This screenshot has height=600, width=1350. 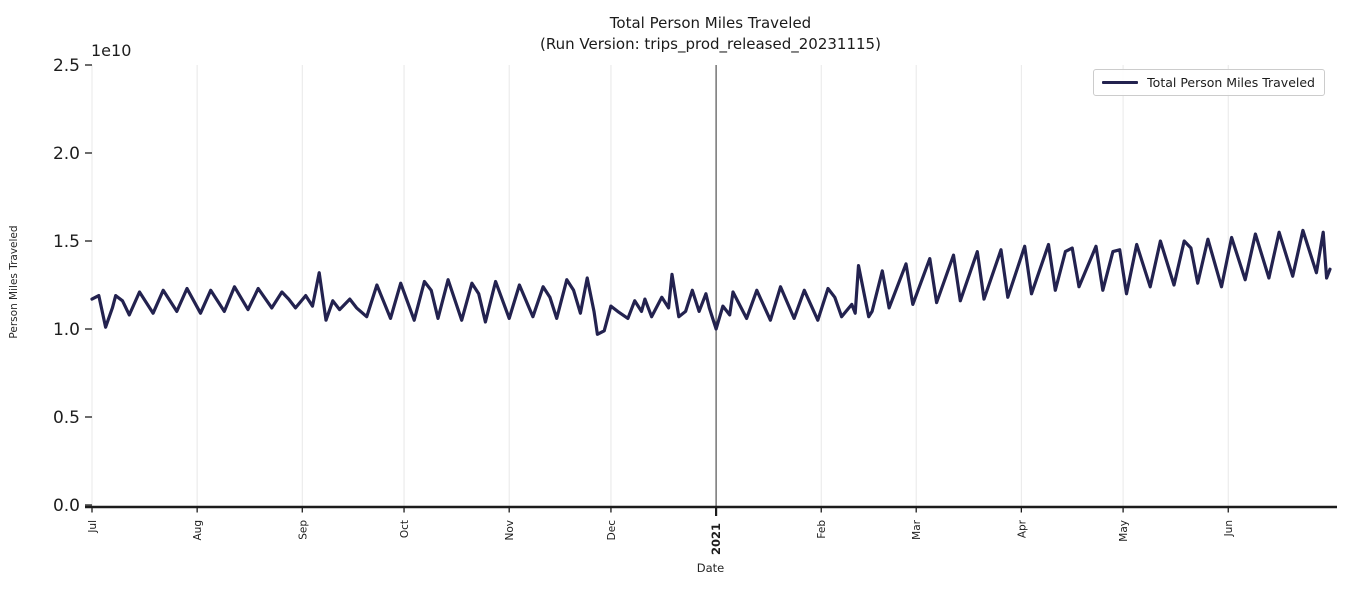 I want to click on x-axis-label: Date, so click(x=710, y=568).